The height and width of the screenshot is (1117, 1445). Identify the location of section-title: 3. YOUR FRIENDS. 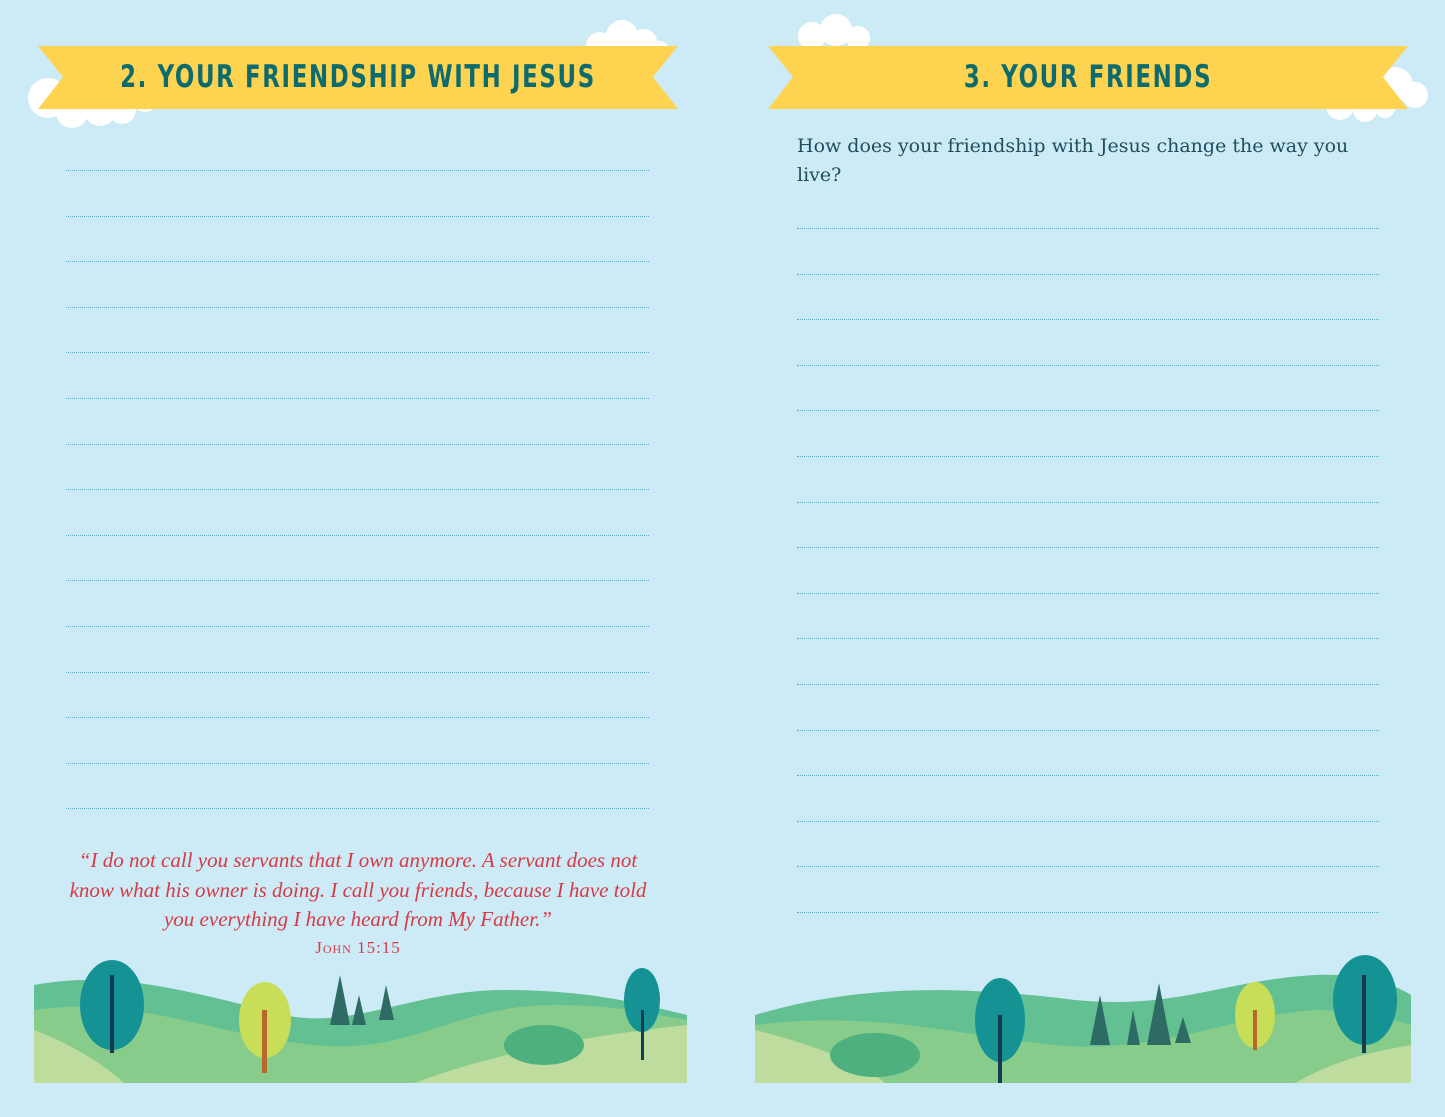
(1088, 77).